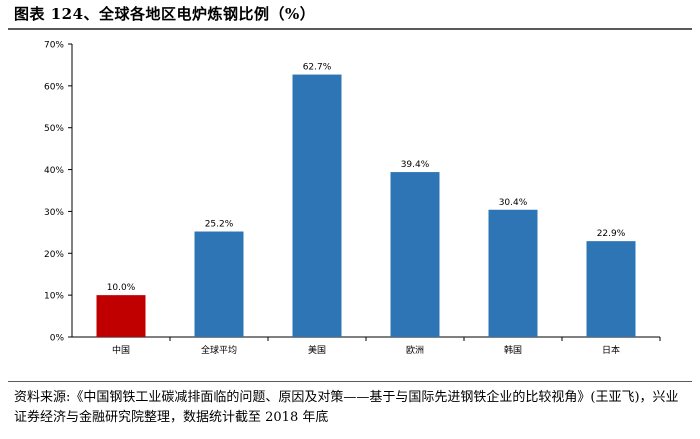 This screenshot has height=439, width=700. Describe the element at coordinates (611, 350) in the screenshot. I see `x-tick-label: 日本` at that location.